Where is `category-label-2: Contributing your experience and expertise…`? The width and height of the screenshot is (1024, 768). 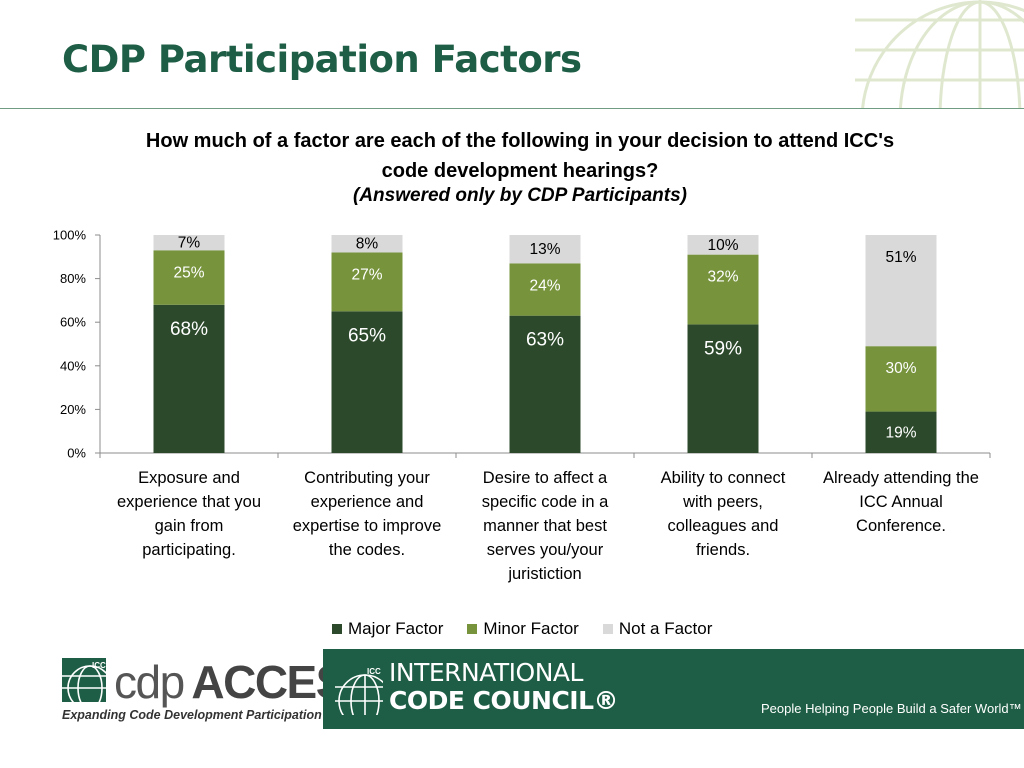
category-label-2: Contributing your experience and expertise… is located at coordinates (367, 514).